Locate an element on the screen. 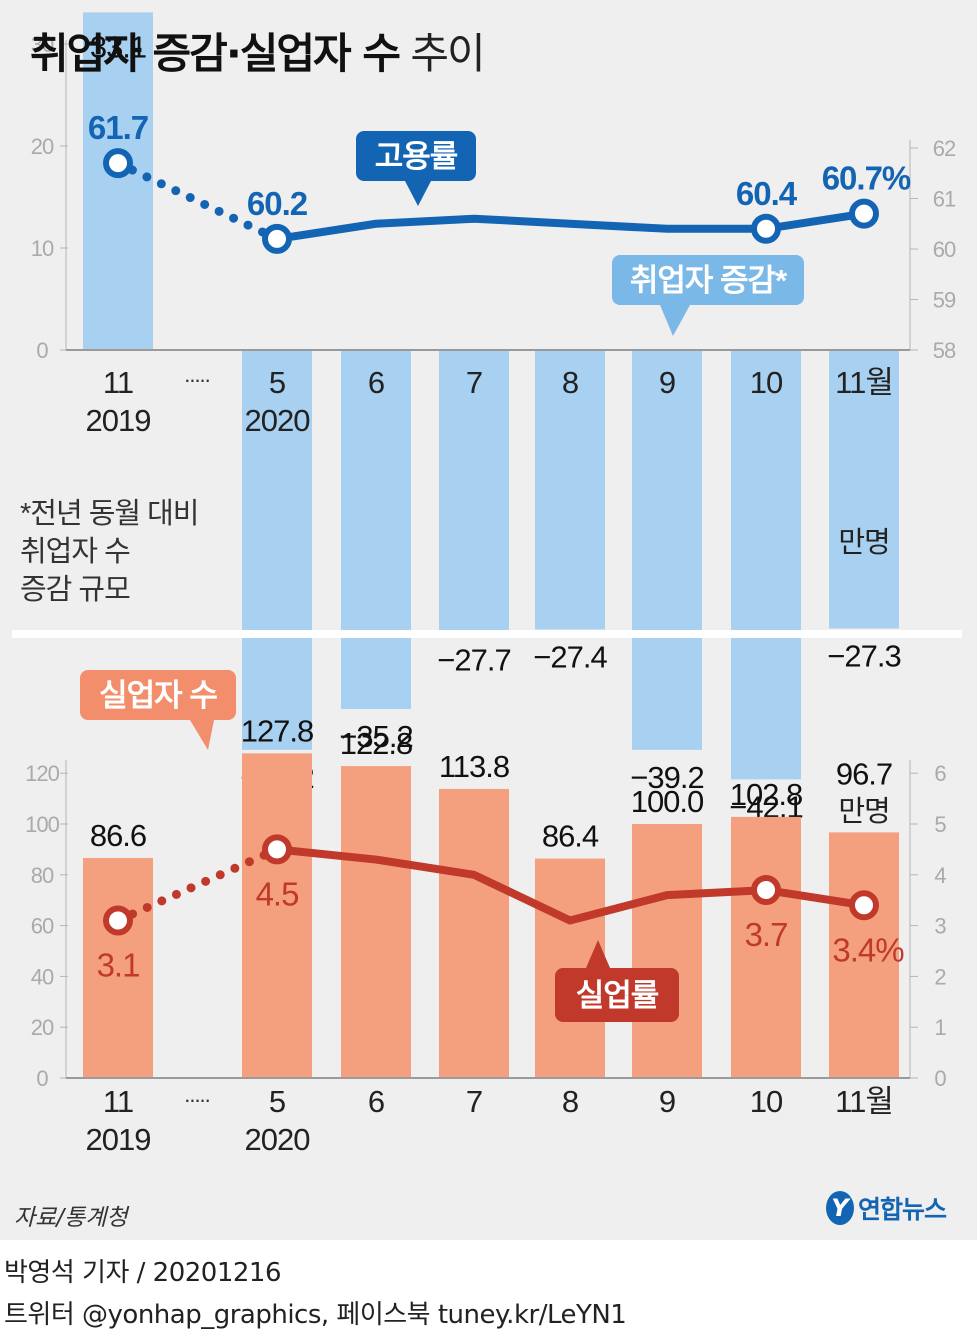  top-left-axis-tick: 30 is located at coordinates (42, 44).